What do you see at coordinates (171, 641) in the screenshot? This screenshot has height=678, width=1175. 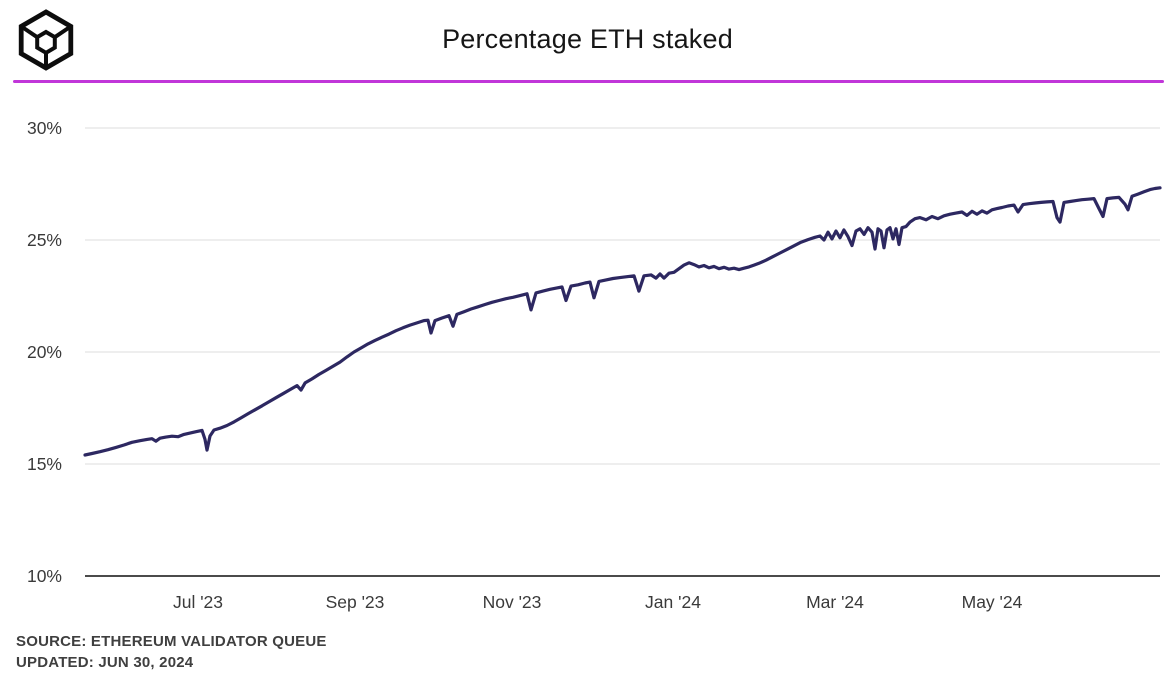 I see `source-line: SOURCE: ETHEREUM VALIDATOR QUEUE` at bounding box center [171, 641].